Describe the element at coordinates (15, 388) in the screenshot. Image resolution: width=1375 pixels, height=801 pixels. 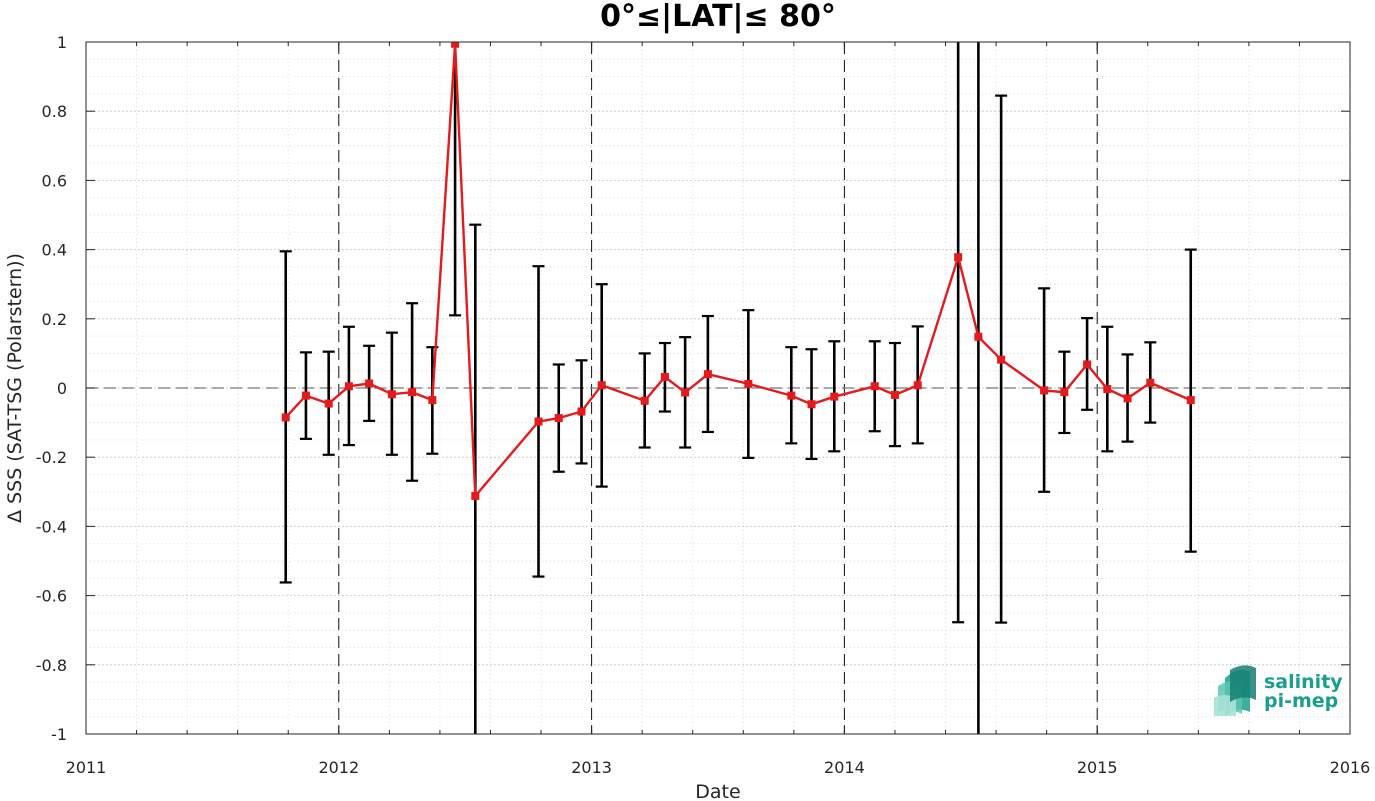
I see `y-axis-label: Δ SSS (SAT-TSG (Polarstern))` at that location.